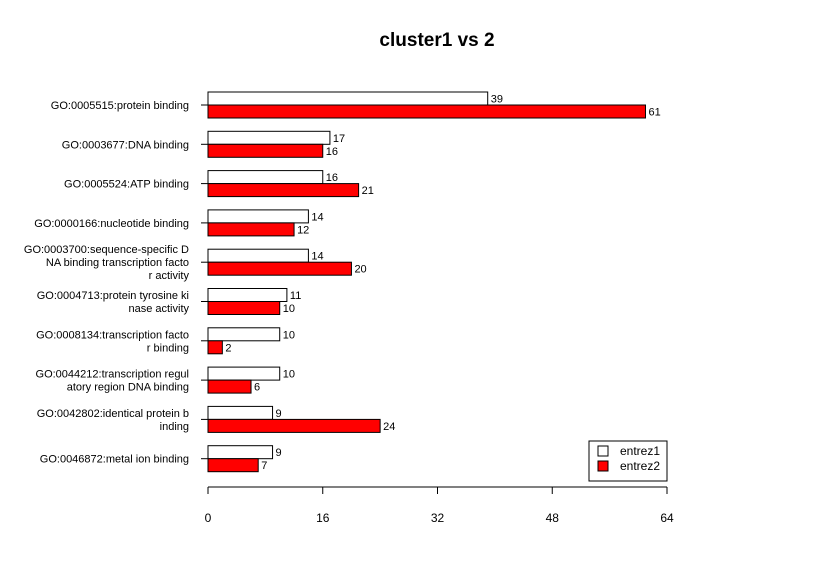 This screenshot has width=827, height=564. I want to click on category-label-5-1: nase activity, so click(158, 309).